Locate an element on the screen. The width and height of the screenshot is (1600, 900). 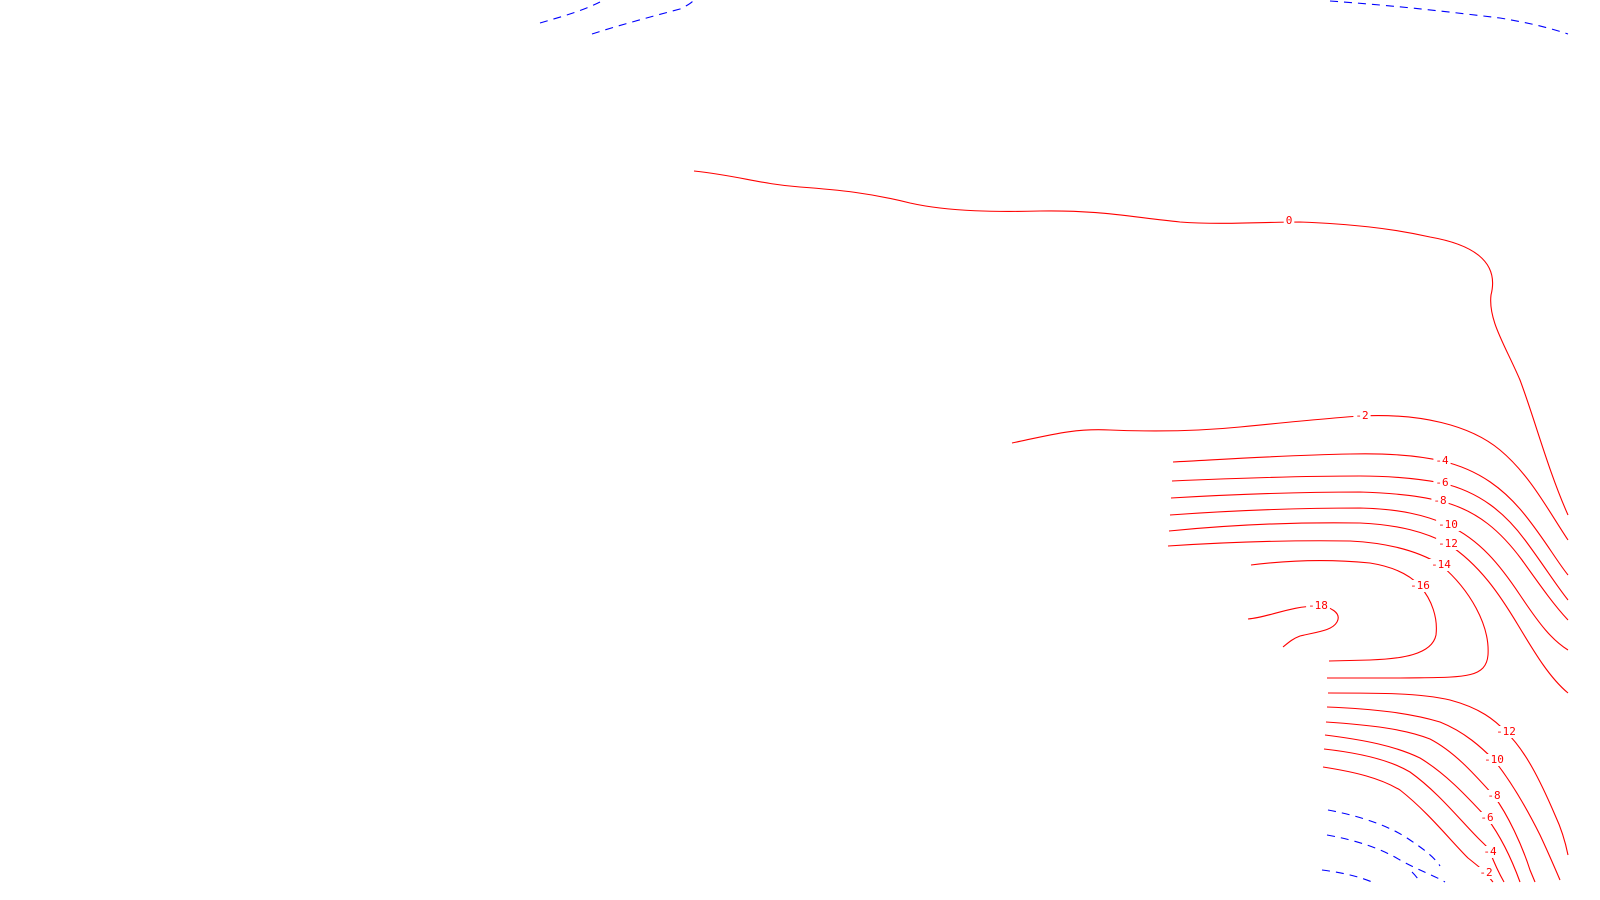
contour-label: -14 is located at coordinates (1441, 564).